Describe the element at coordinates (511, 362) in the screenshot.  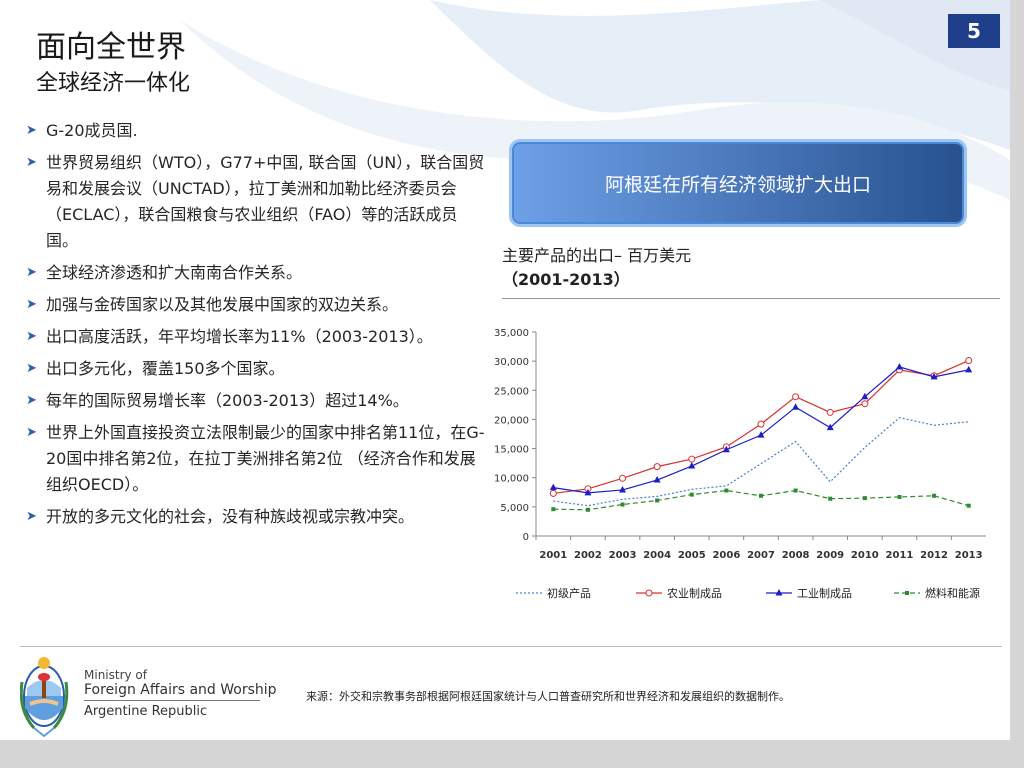
I see `y-tick-label: 30,000` at that location.